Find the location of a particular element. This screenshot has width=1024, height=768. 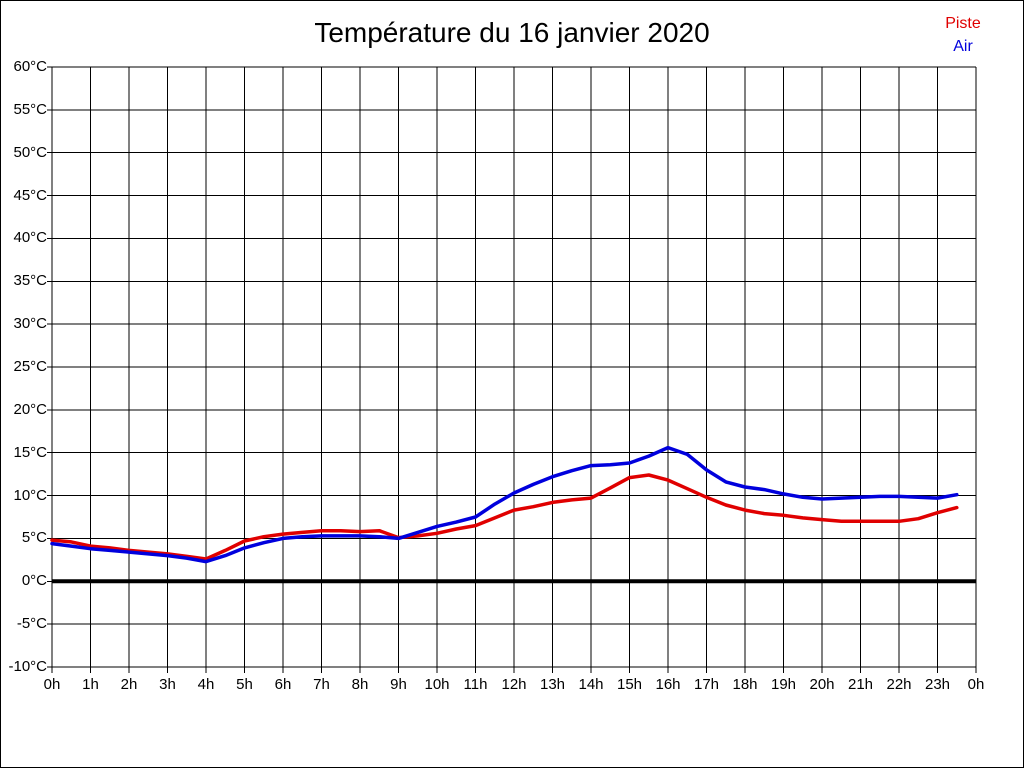

y-tick-label: 60°C is located at coordinates (30, 66).